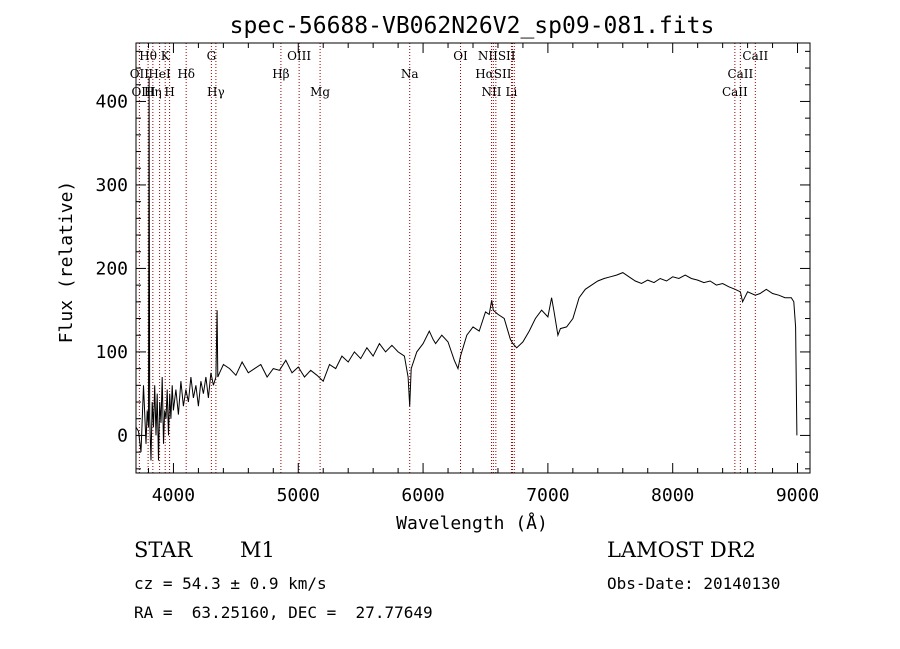 The image size is (900, 649). Describe the element at coordinates (212, 56) in the screenshot. I see `spectral-line-label: G` at that location.